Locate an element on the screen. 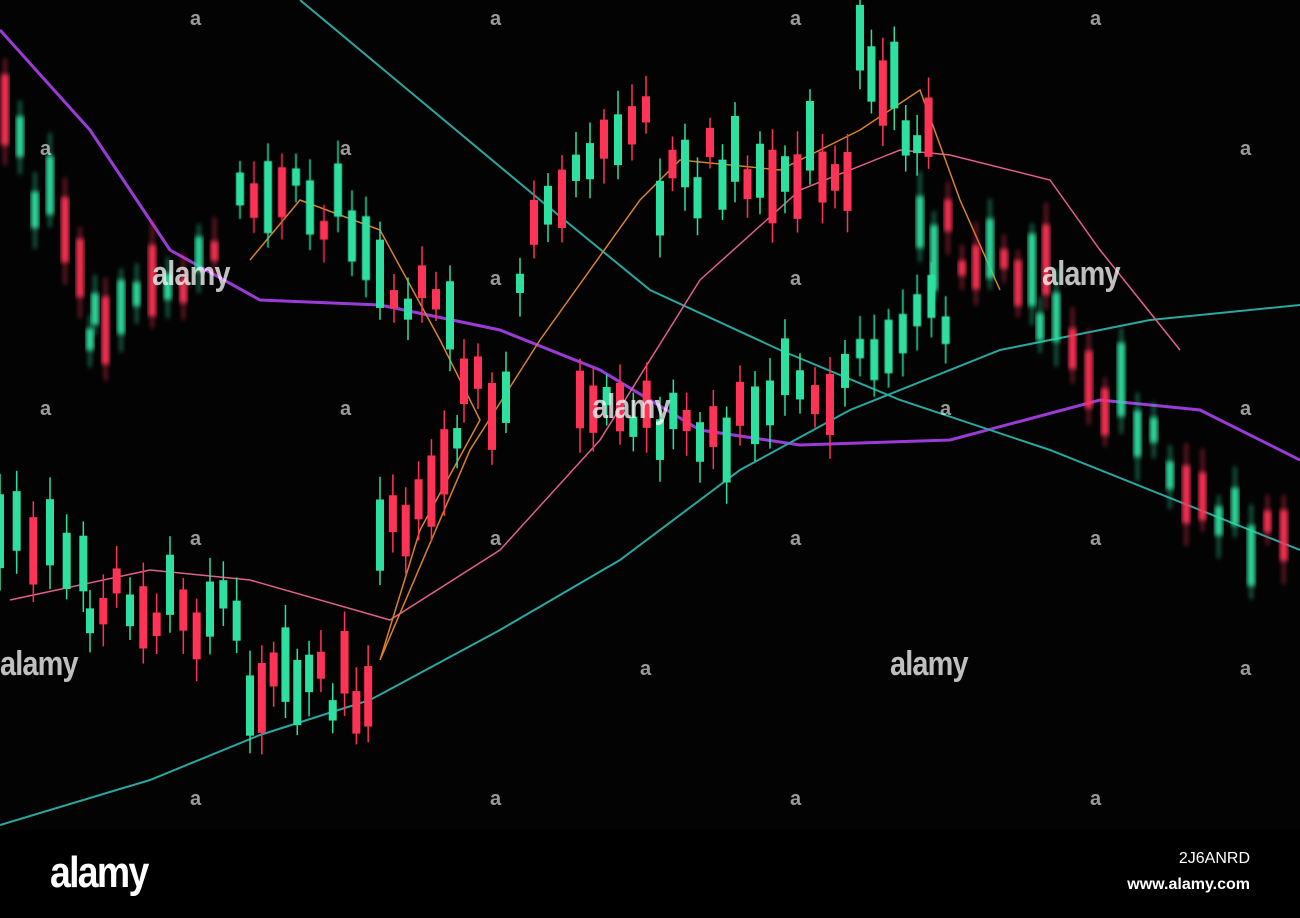  stock-footer: alamy 2J6ANRD www.alamy.com is located at coordinates (650, 874).